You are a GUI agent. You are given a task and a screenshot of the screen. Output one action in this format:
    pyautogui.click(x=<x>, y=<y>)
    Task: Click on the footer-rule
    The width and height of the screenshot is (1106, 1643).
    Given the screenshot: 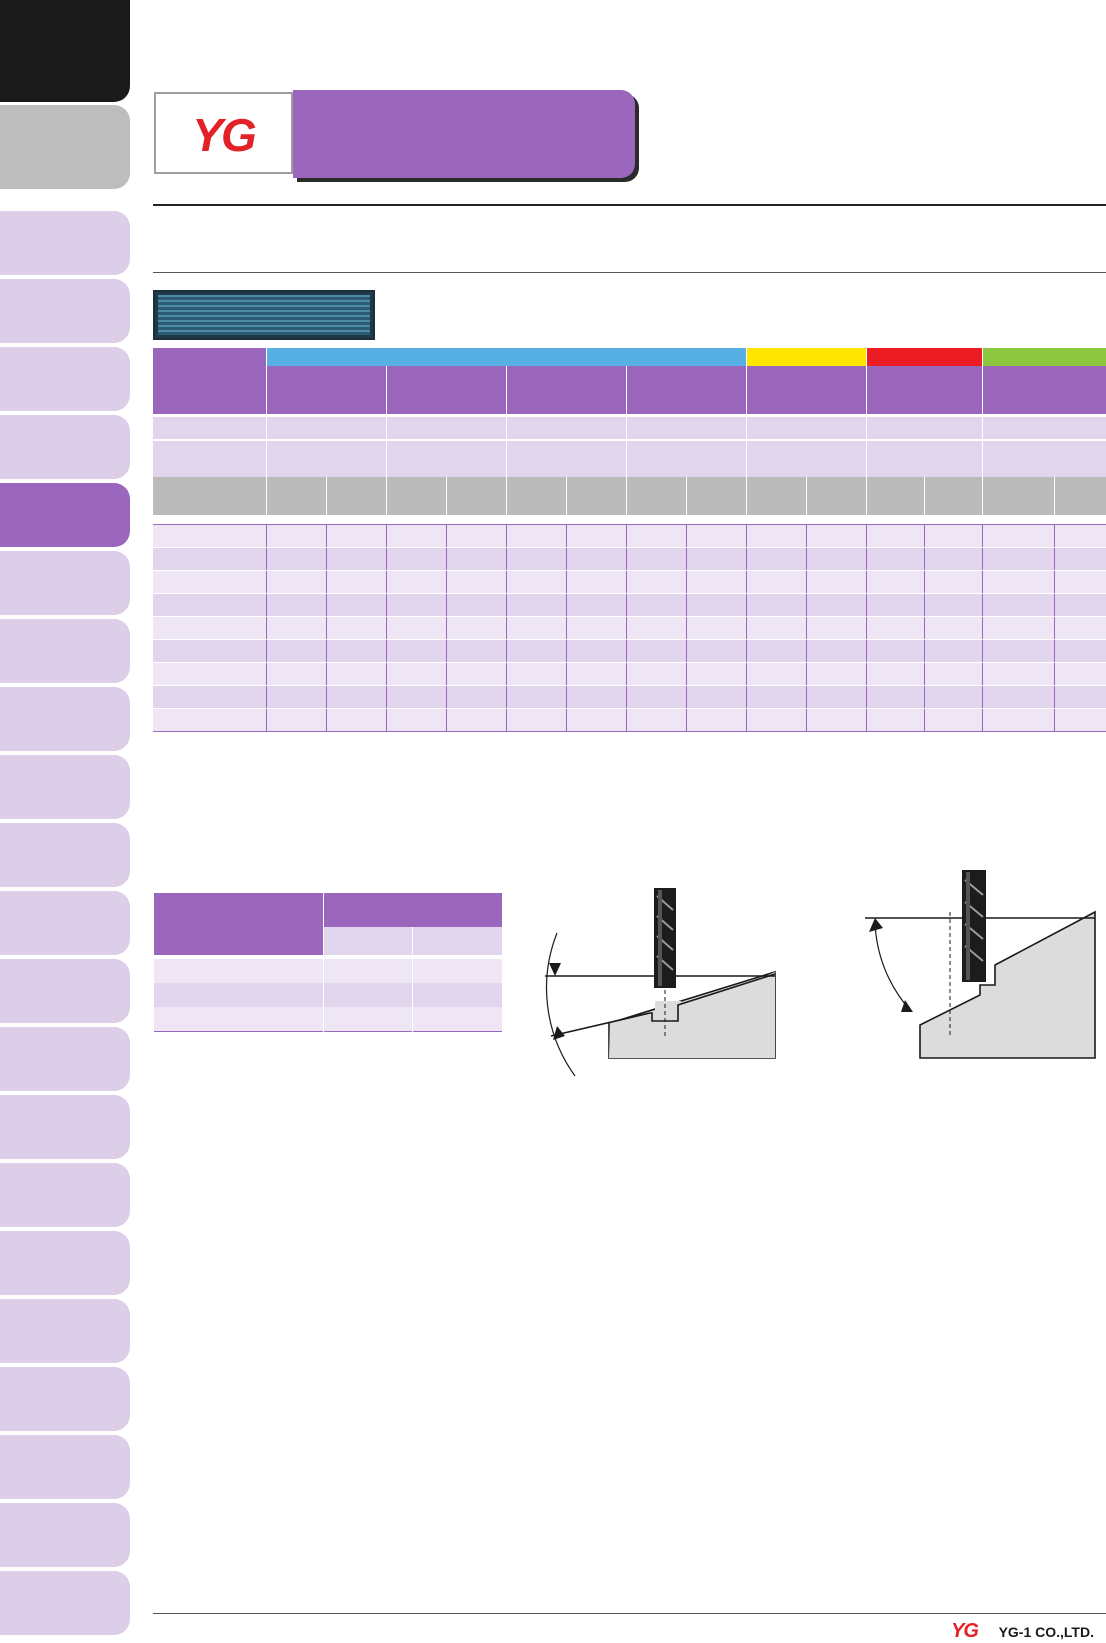 What is the action you would take?
    pyautogui.click(x=629, y=1613)
    